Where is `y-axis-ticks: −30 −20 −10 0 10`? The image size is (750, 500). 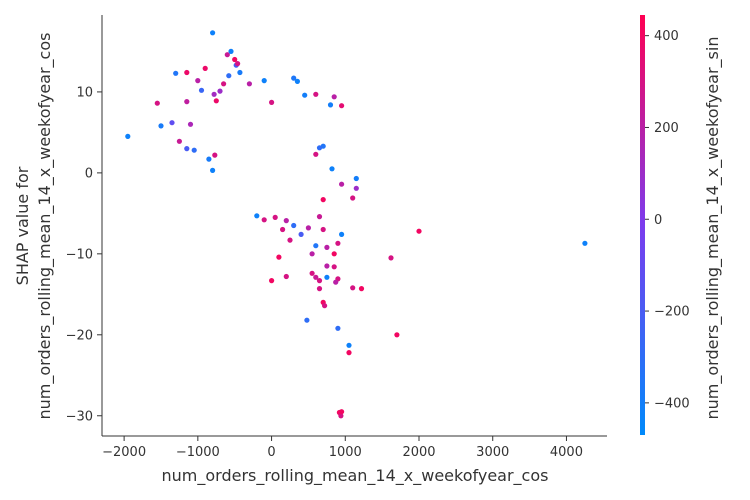
y-axis-ticks: −30 −20 −10 0 10 is located at coordinates (84, 254).